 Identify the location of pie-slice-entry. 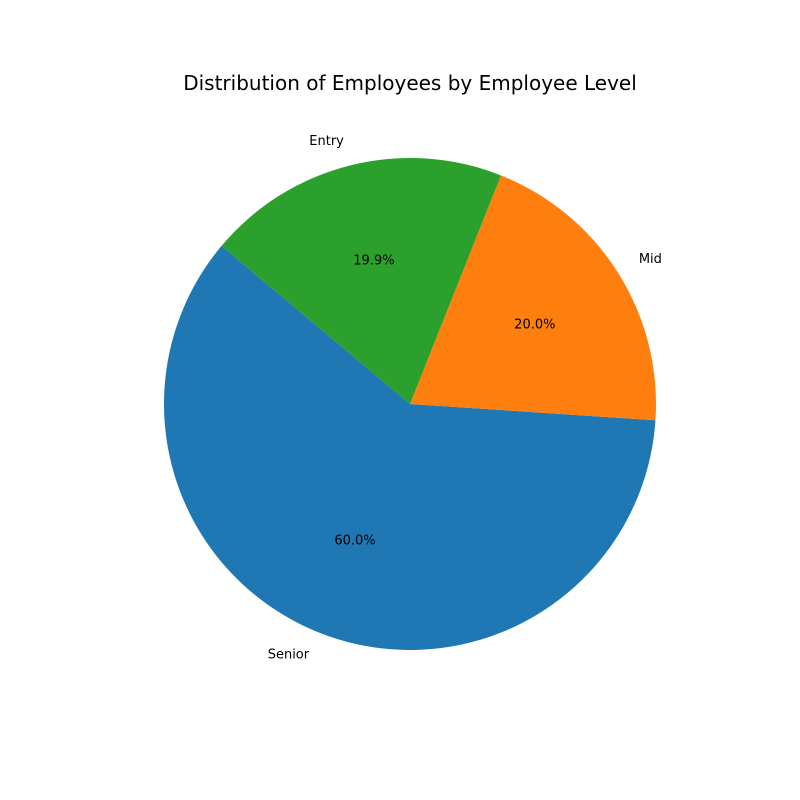
(361, 280).